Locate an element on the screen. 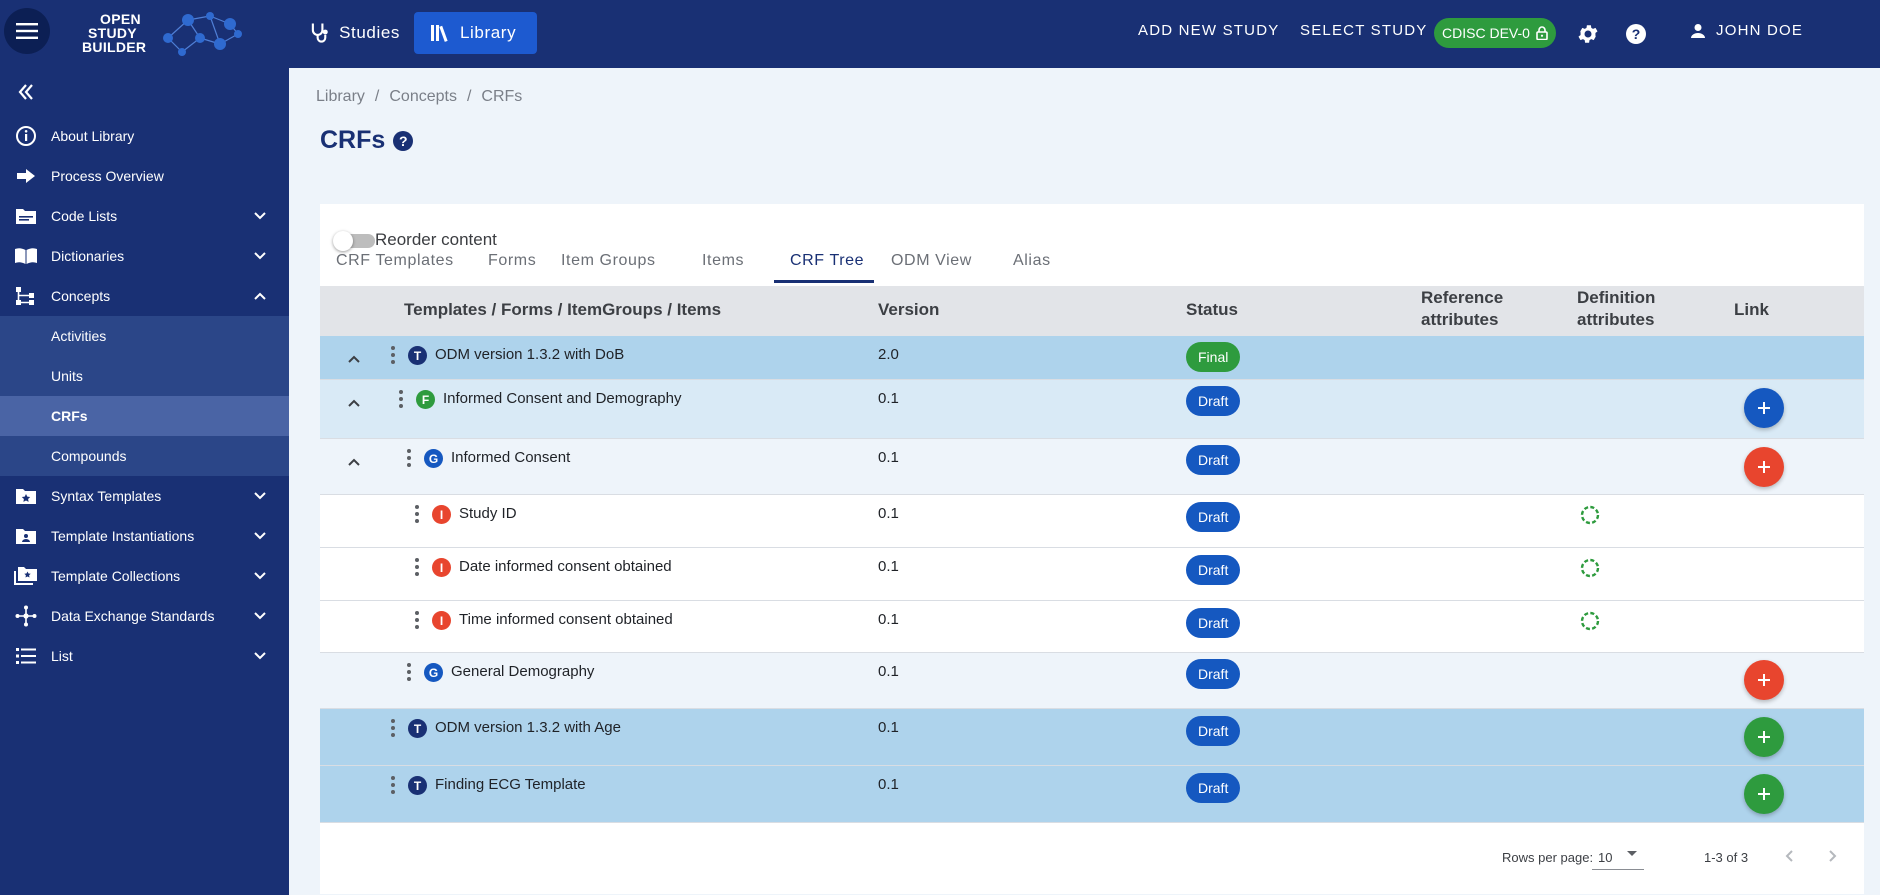 This screenshot has width=1880, height=895. sidebar-item-template-instantiations: Template Instantiations is located at coordinates (144, 536).